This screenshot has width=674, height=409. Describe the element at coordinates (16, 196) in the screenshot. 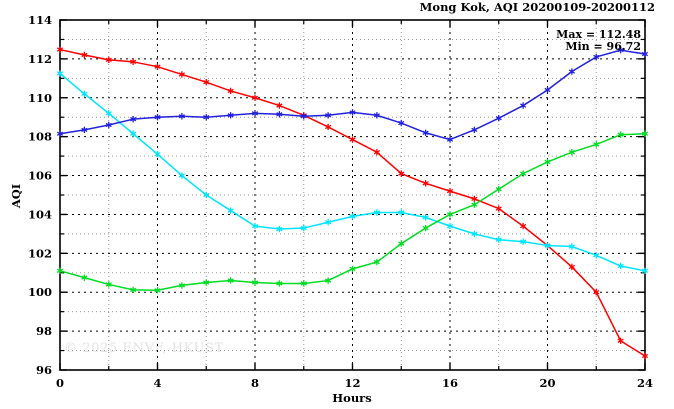

I see `y-axis-title: AQI` at that location.